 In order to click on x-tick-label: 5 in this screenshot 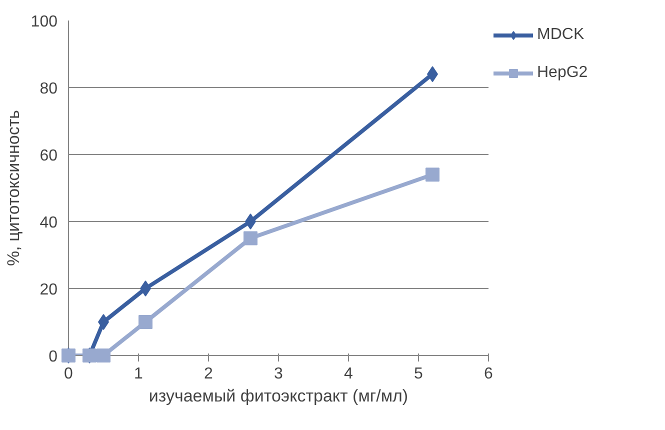, I will do `click(419, 374)`.